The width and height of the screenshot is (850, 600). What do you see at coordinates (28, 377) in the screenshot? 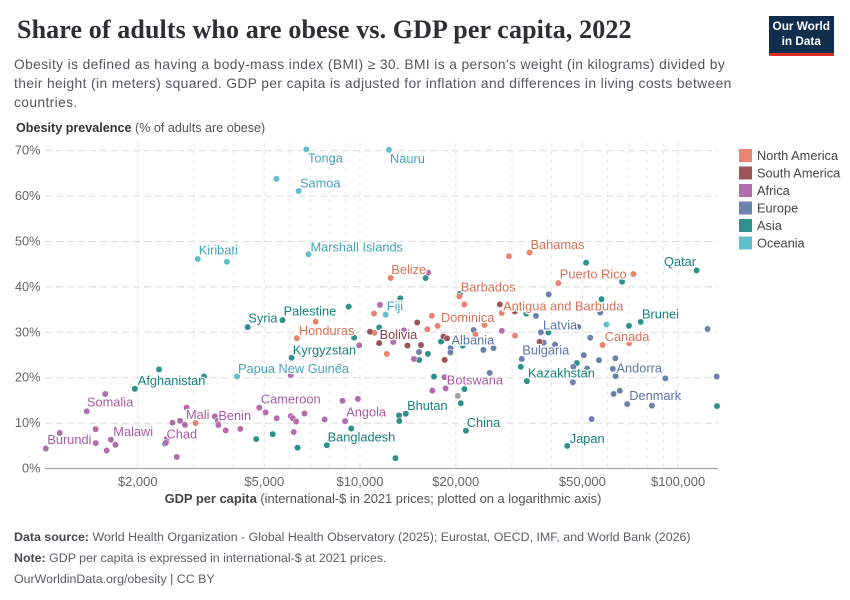
I see `svg-text: 20%` at bounding box center [28, 377].